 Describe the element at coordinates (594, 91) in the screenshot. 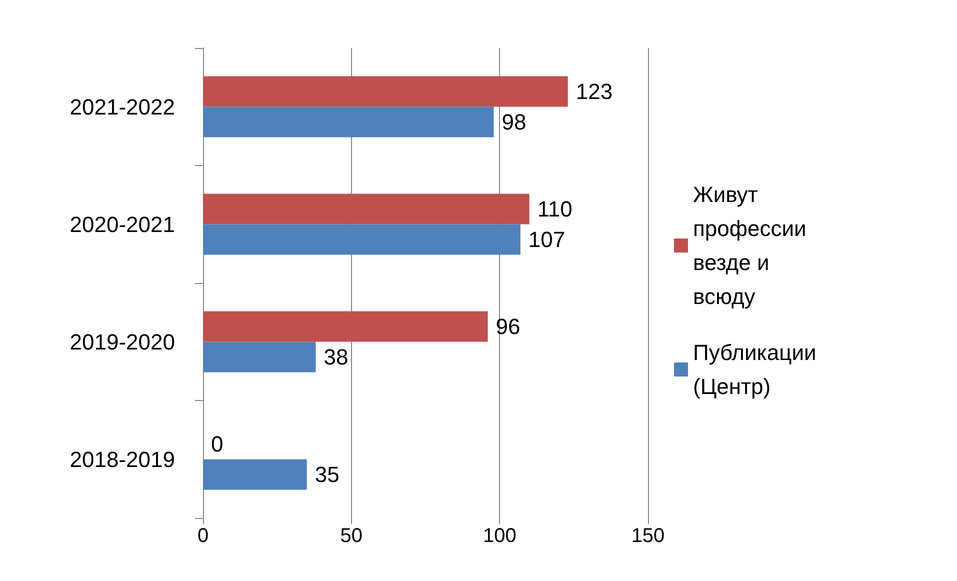

I see `data-label: 123` at that location.